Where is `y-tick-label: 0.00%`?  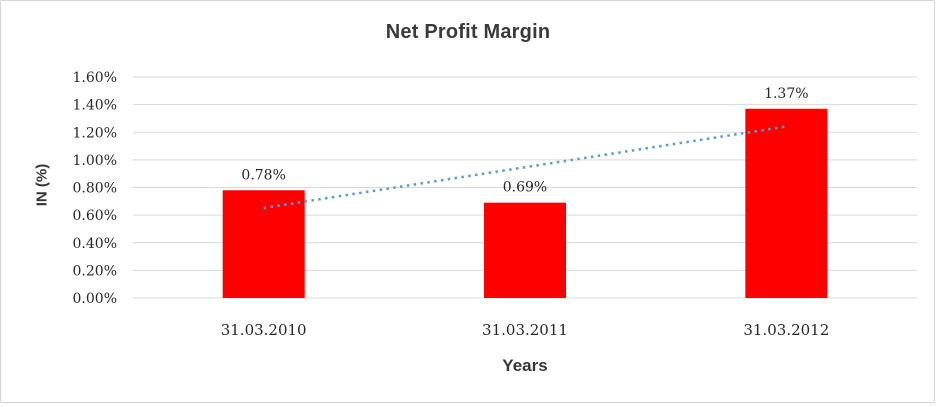
y-tick-label: 0.00% is located at coordinates (95, 299).